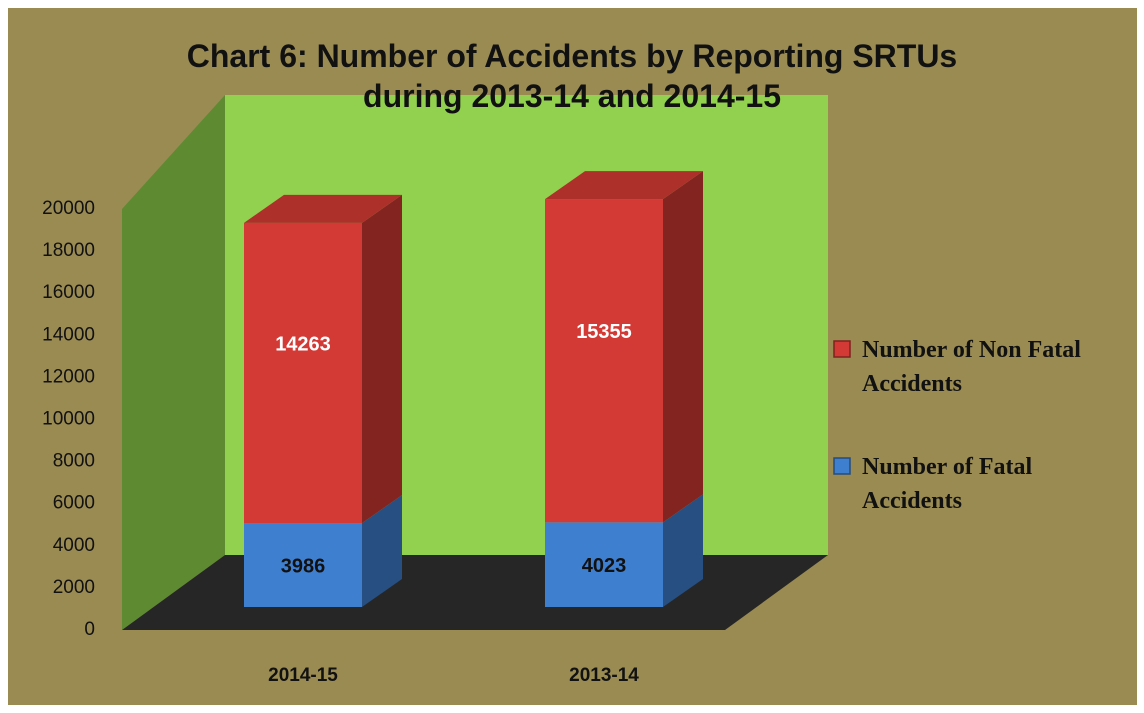  What do you see at coordinates (68, 376) in the screenshot?
I see `y-tick-label: 12000` at bounding box center [68, 376].